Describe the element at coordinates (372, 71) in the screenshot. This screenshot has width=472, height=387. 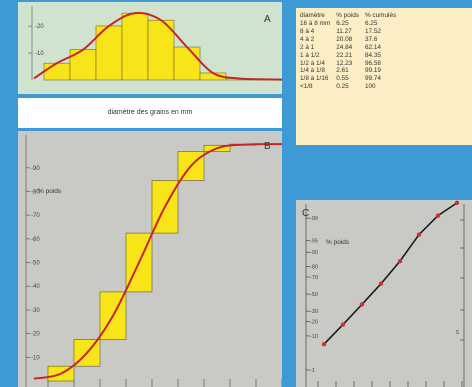
I see `table-cell: 99.19` at that location.